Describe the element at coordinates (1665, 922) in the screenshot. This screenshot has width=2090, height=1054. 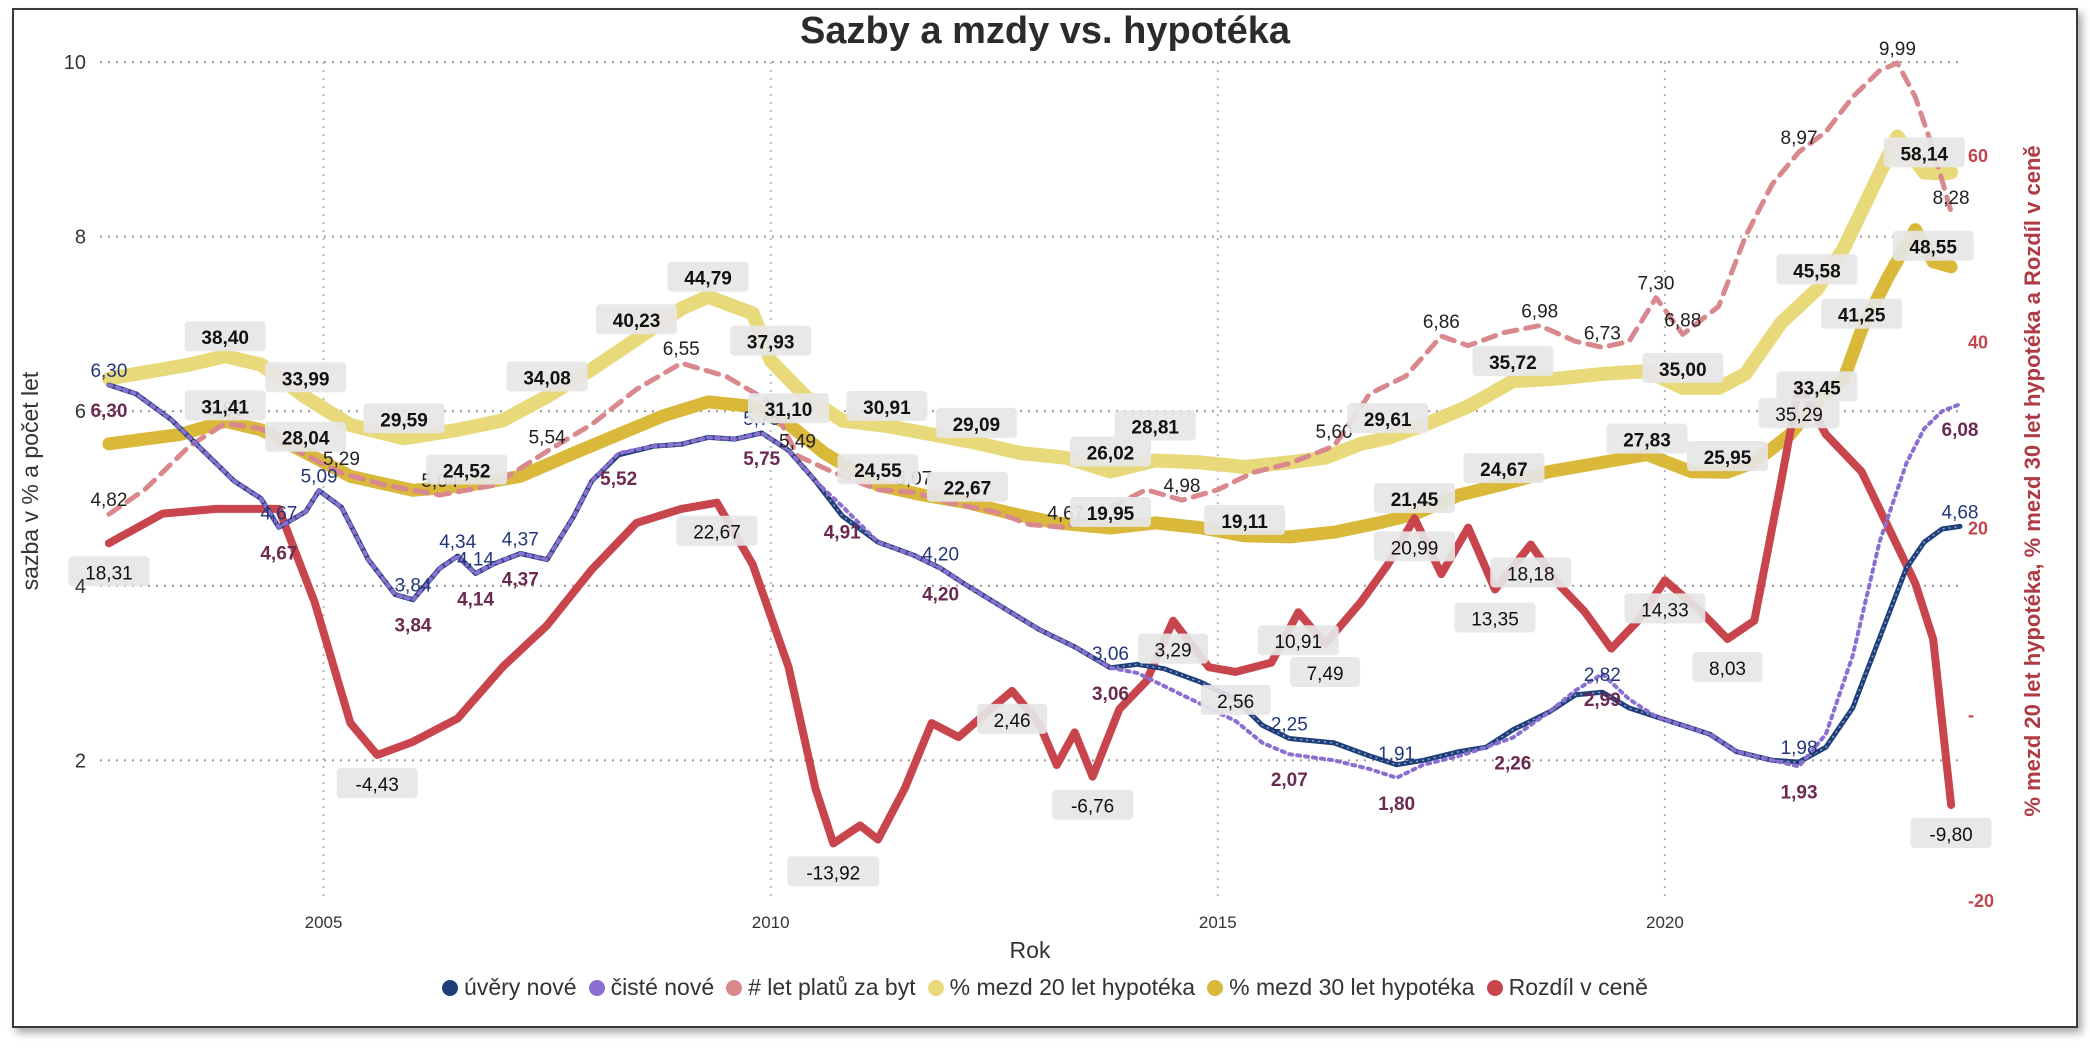
I see `x-tick-label: 2020` at that location.